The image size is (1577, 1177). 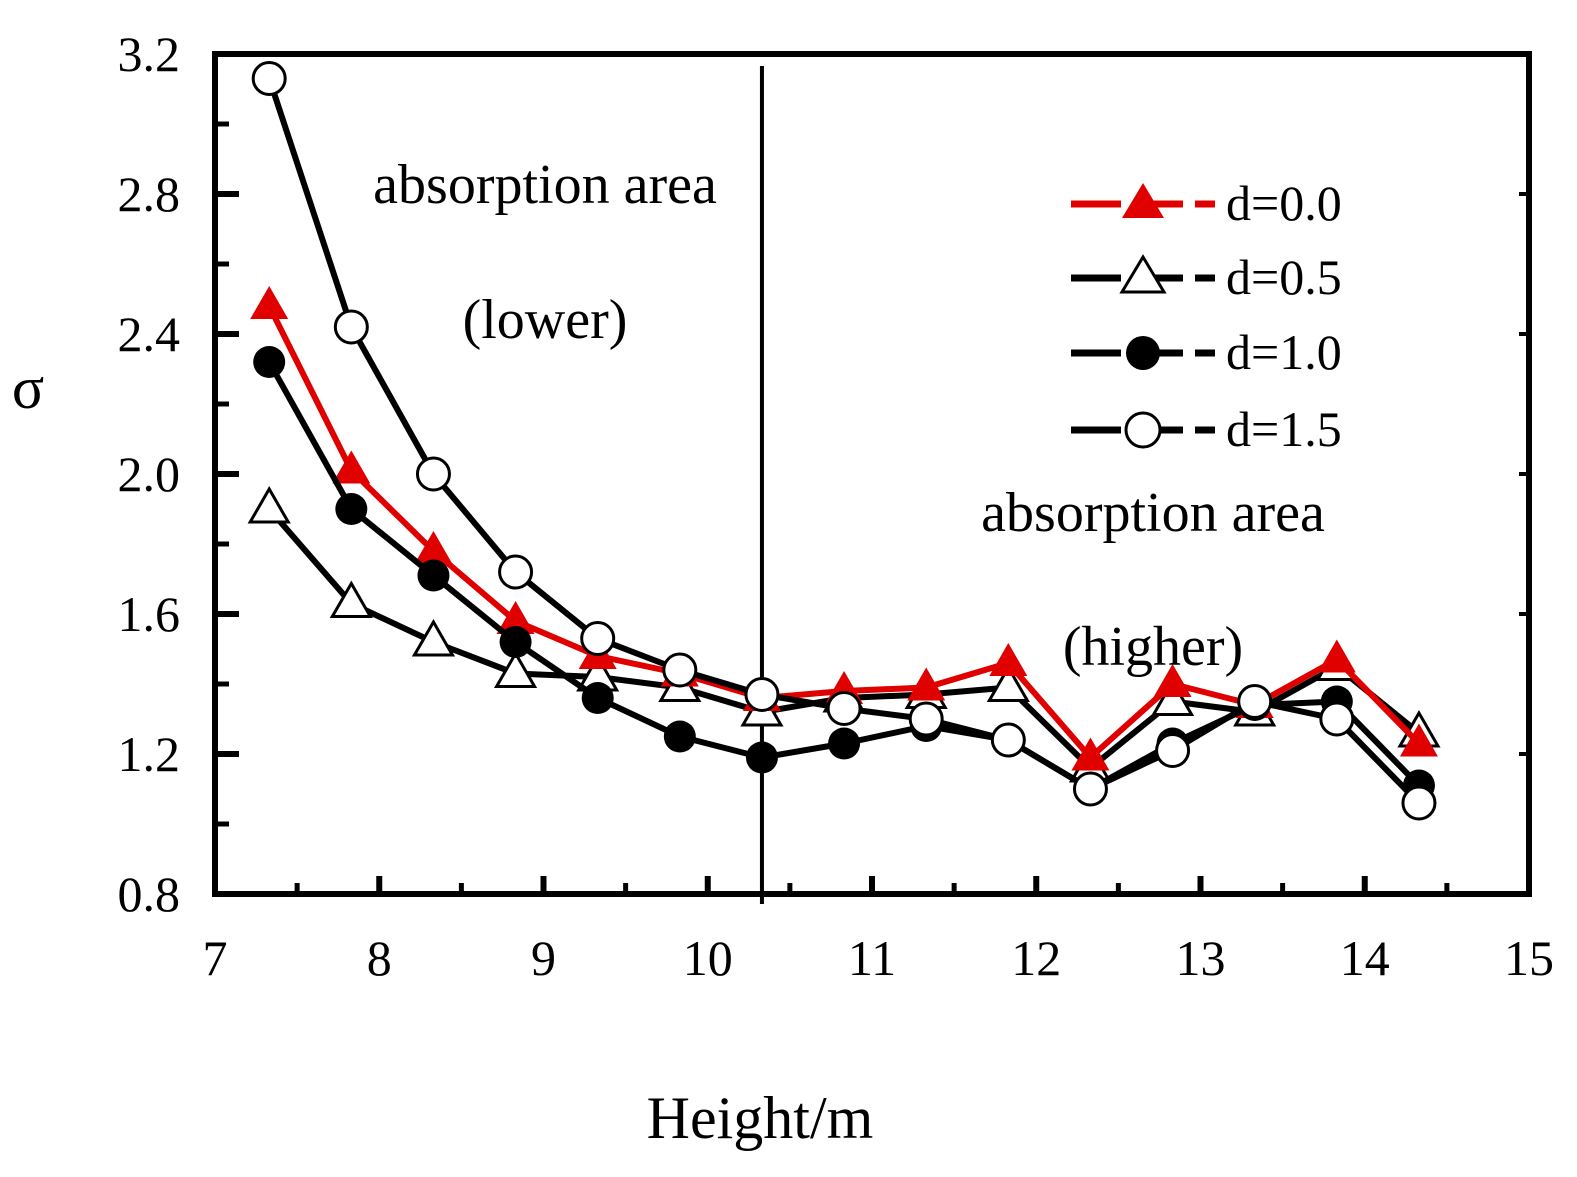 I want to click on legend-entry-d05: d=0.5, so click(x=1206, y=277).